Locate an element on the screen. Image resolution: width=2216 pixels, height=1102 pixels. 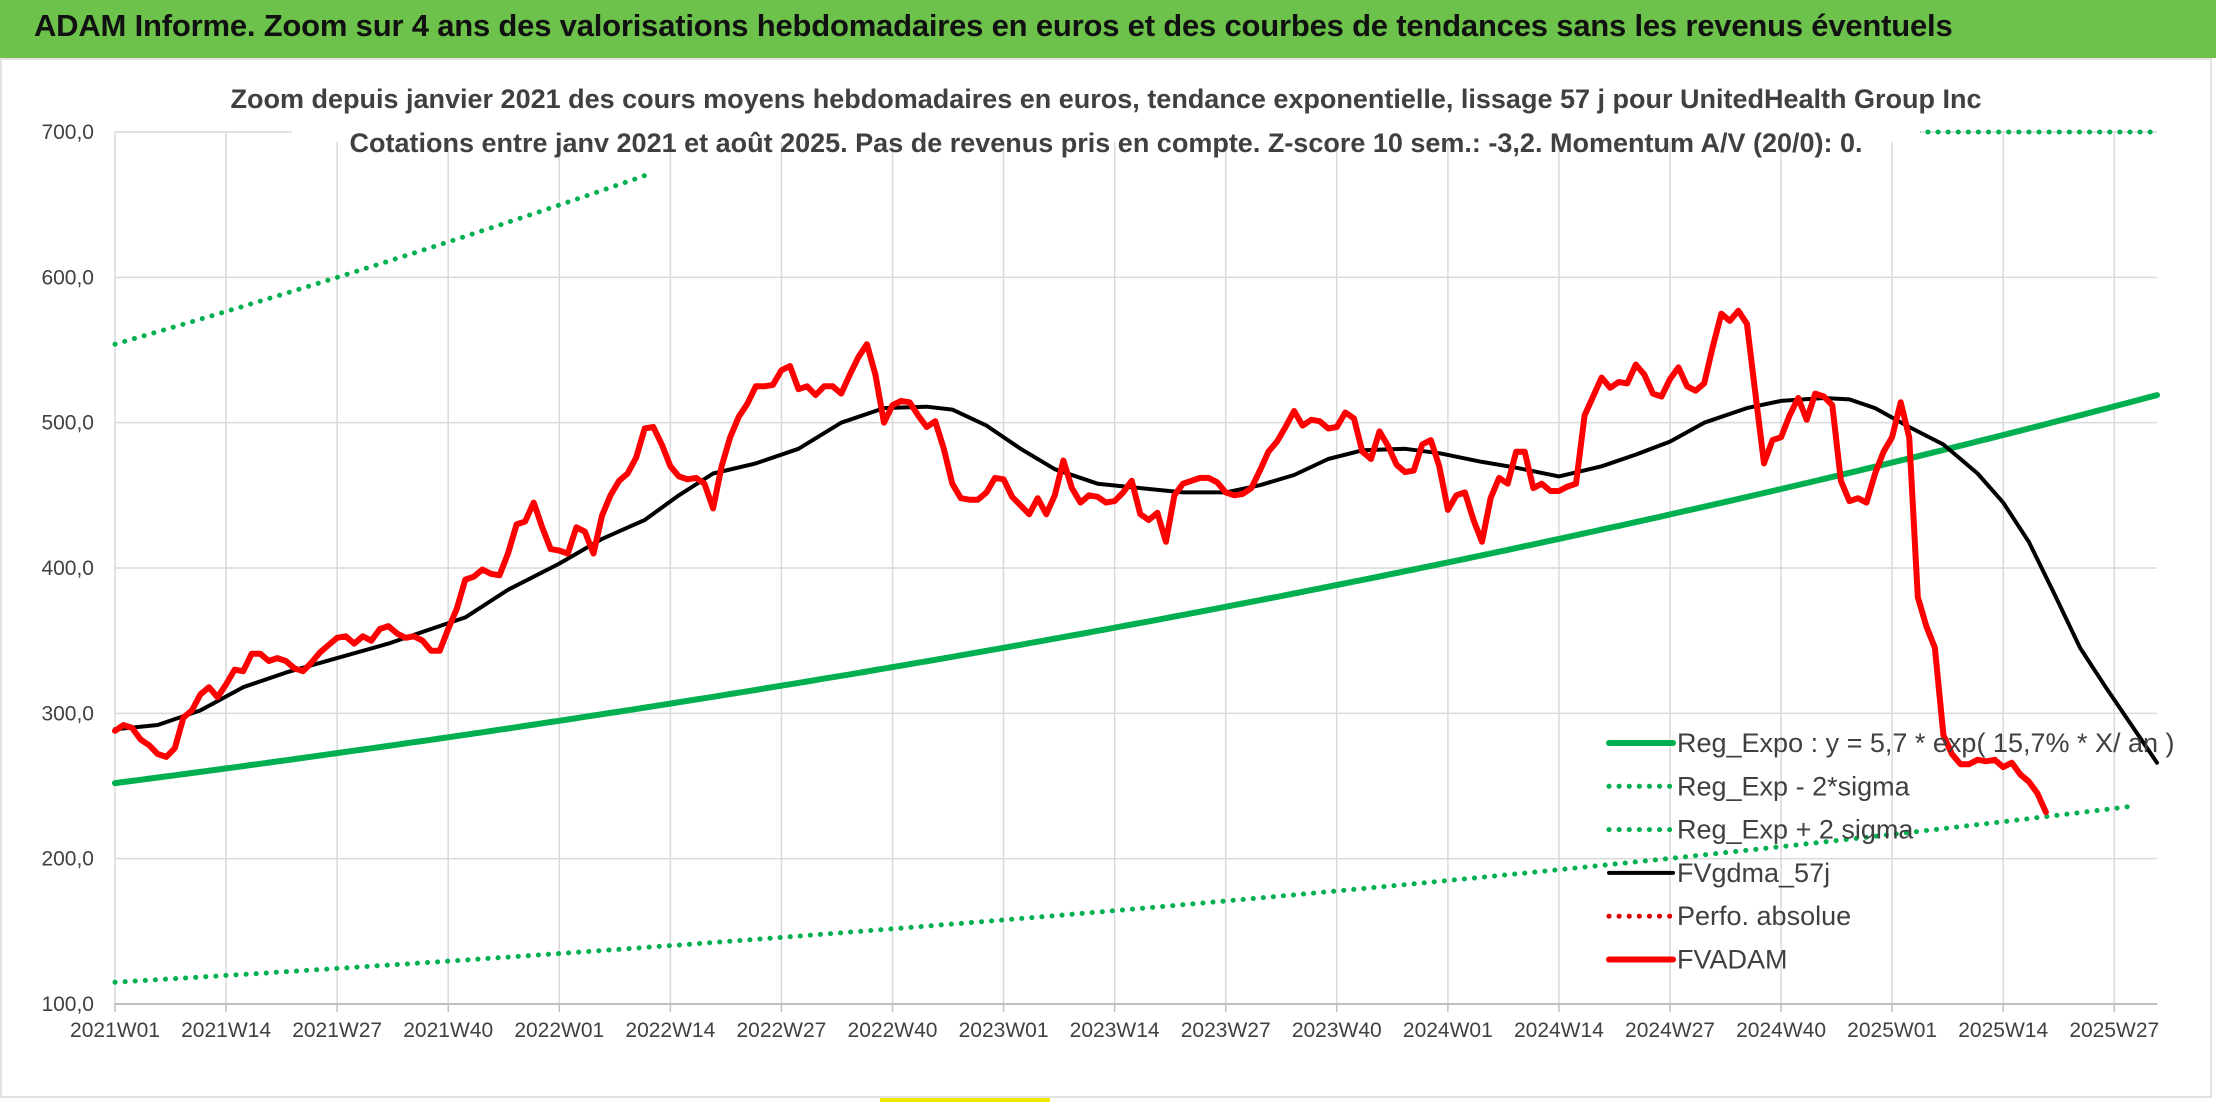
x-tick-label: 2023W14 is located at coordinates (1115, 1030).